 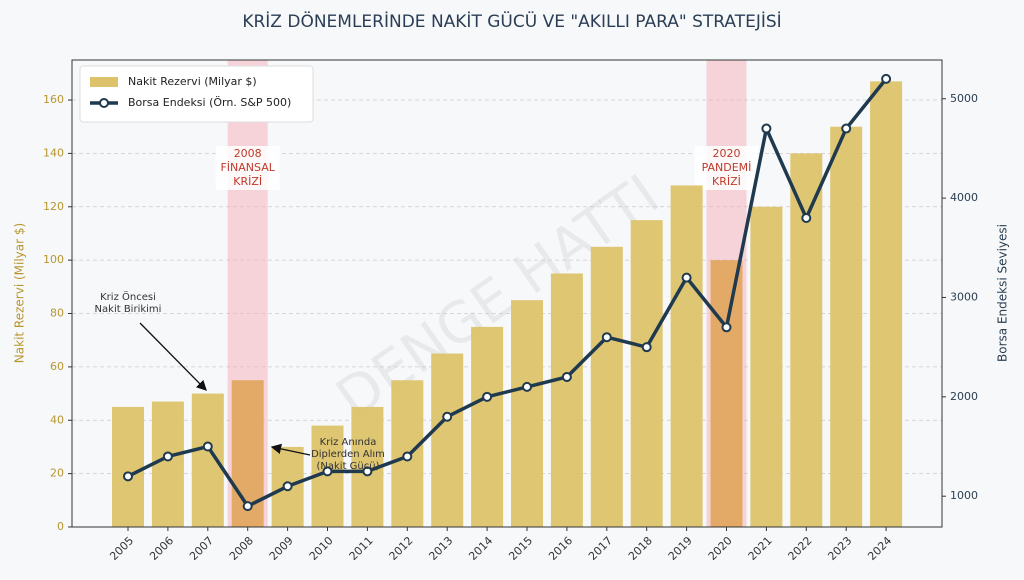 What do you see at coordinates (57, 366) in the screenshot?
I see `y-tick-label: 60` at bounding box center [57, 366].